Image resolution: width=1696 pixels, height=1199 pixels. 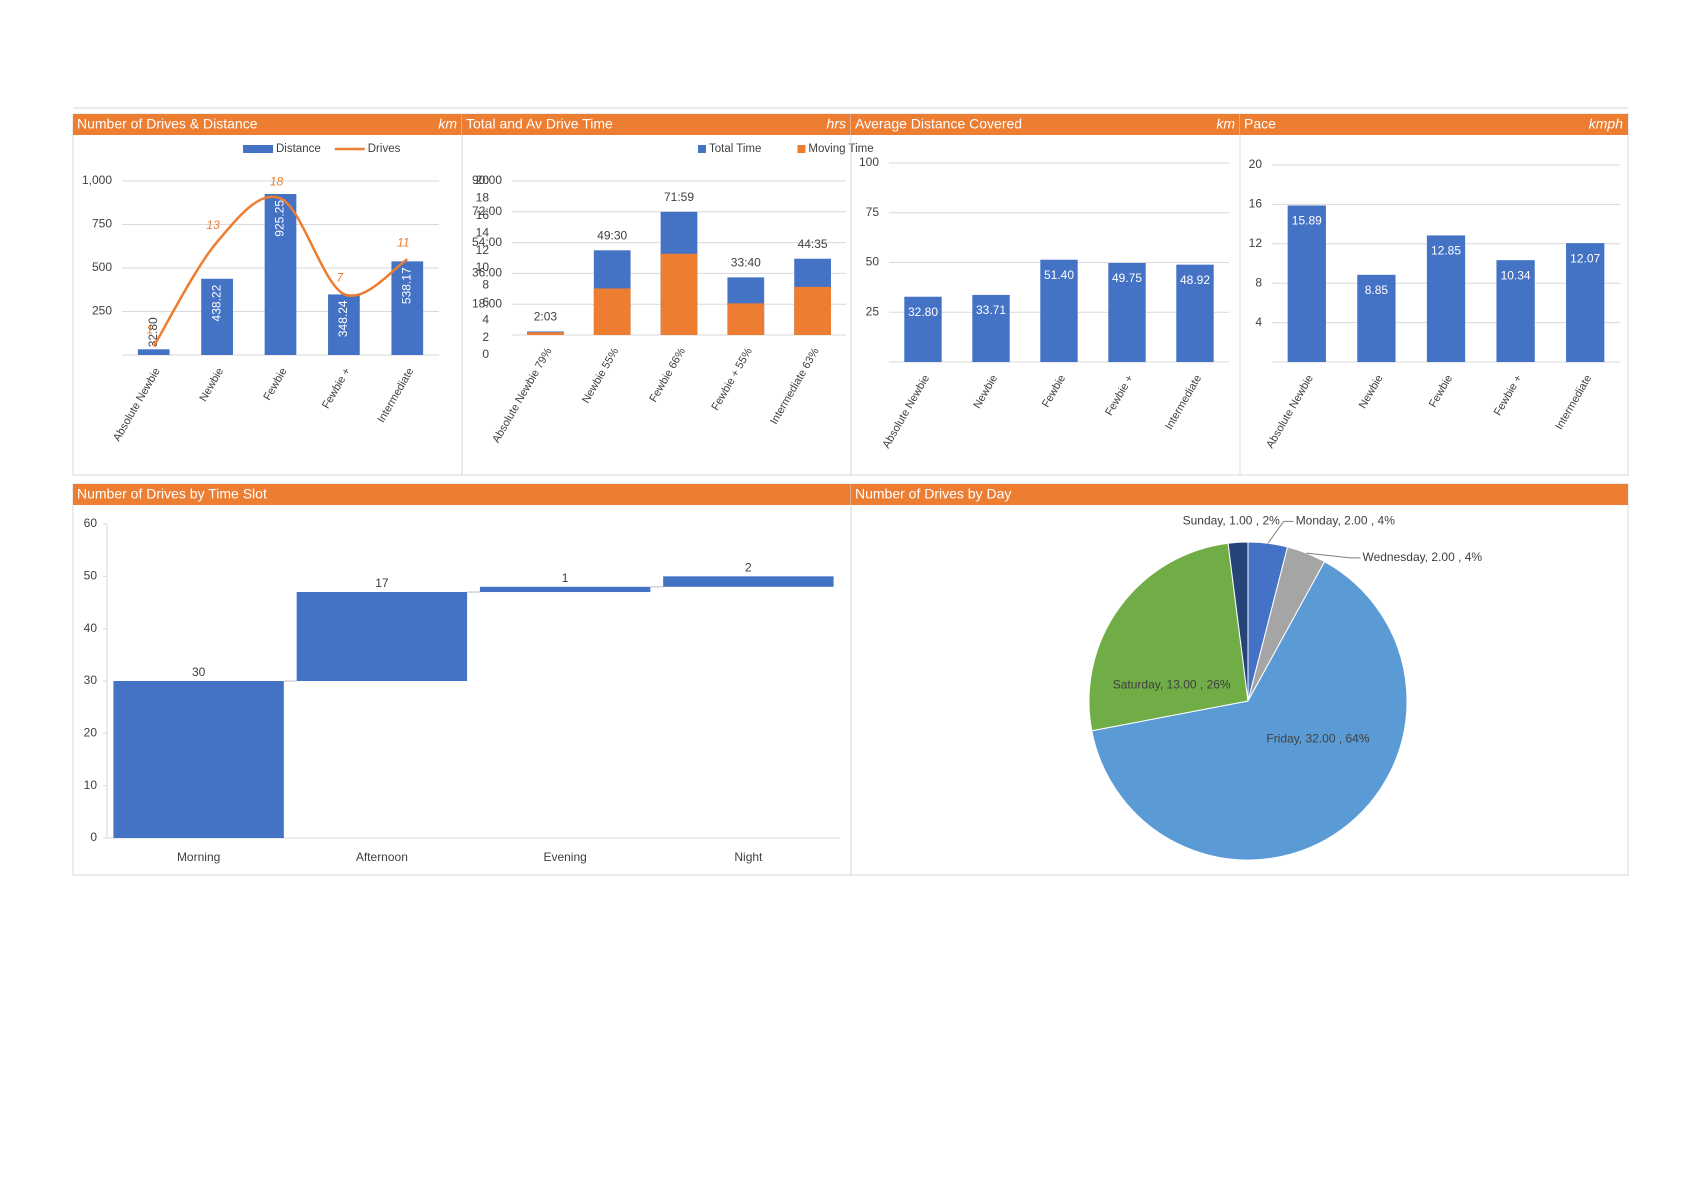 What do you see at coordinates (1606, 124) in the screenshot?
I see `chart-unit: kmph` at bounding box center [1606, 124].